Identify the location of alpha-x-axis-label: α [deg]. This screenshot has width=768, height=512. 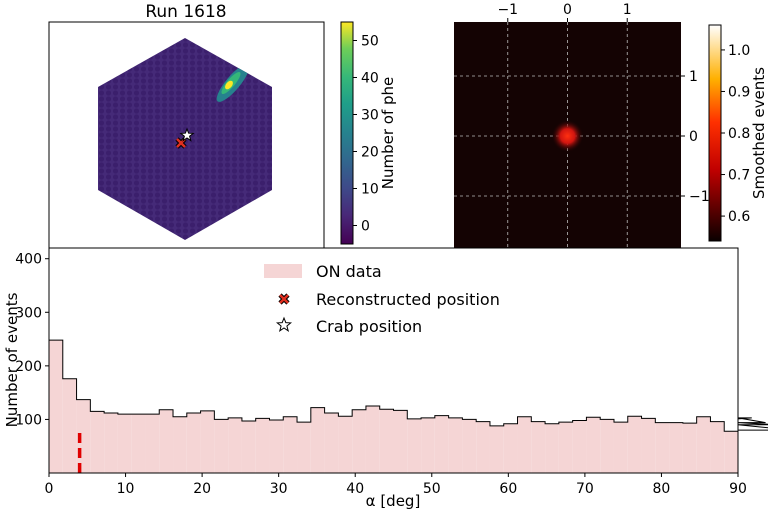
(393, 501).